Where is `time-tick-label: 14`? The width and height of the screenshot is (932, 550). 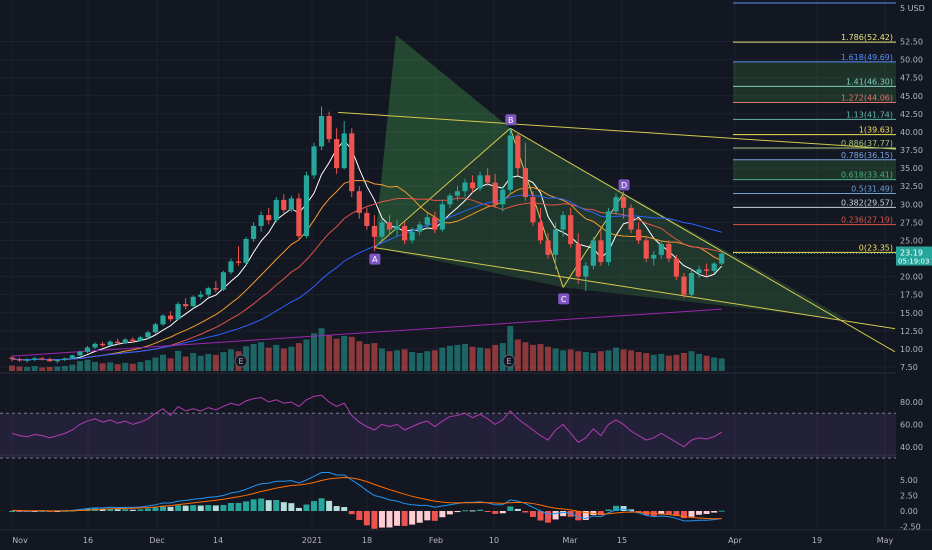
time-tick-label: 14 is located at coordinates (218, 540).